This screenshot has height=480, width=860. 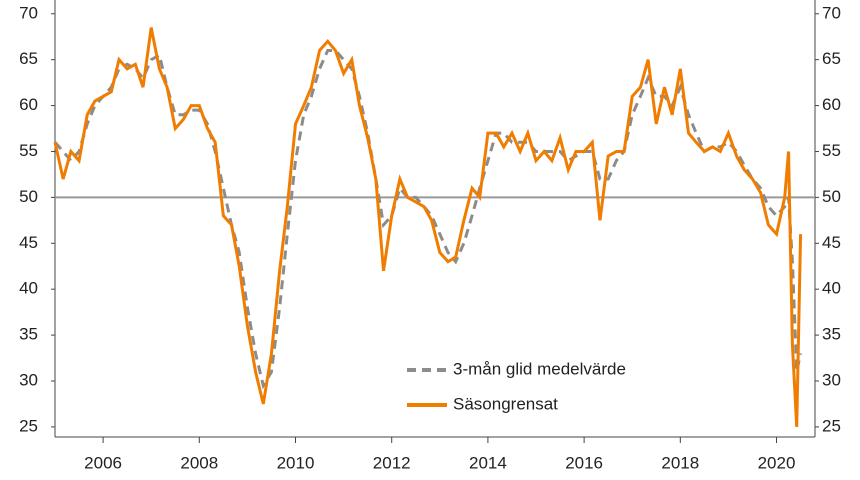 What do you see at coordinates (831, 12) in the screenshot?
I see `y2-tick-label: 70` at bounding box center [831, 12].